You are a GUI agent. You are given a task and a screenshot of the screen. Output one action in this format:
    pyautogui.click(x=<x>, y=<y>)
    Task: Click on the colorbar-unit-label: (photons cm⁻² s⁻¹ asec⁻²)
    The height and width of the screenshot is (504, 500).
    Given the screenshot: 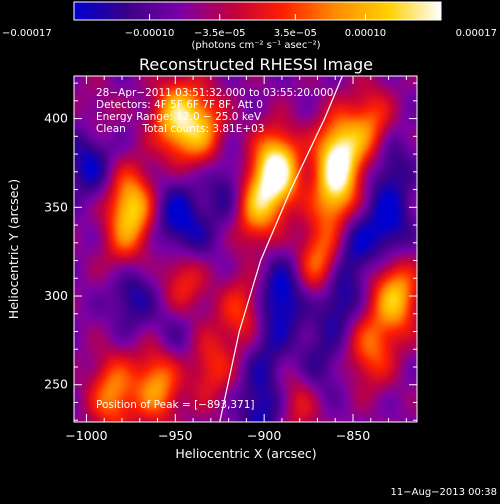 What is the action you would take?
    pyautogui.click(x=255, y=45)
    